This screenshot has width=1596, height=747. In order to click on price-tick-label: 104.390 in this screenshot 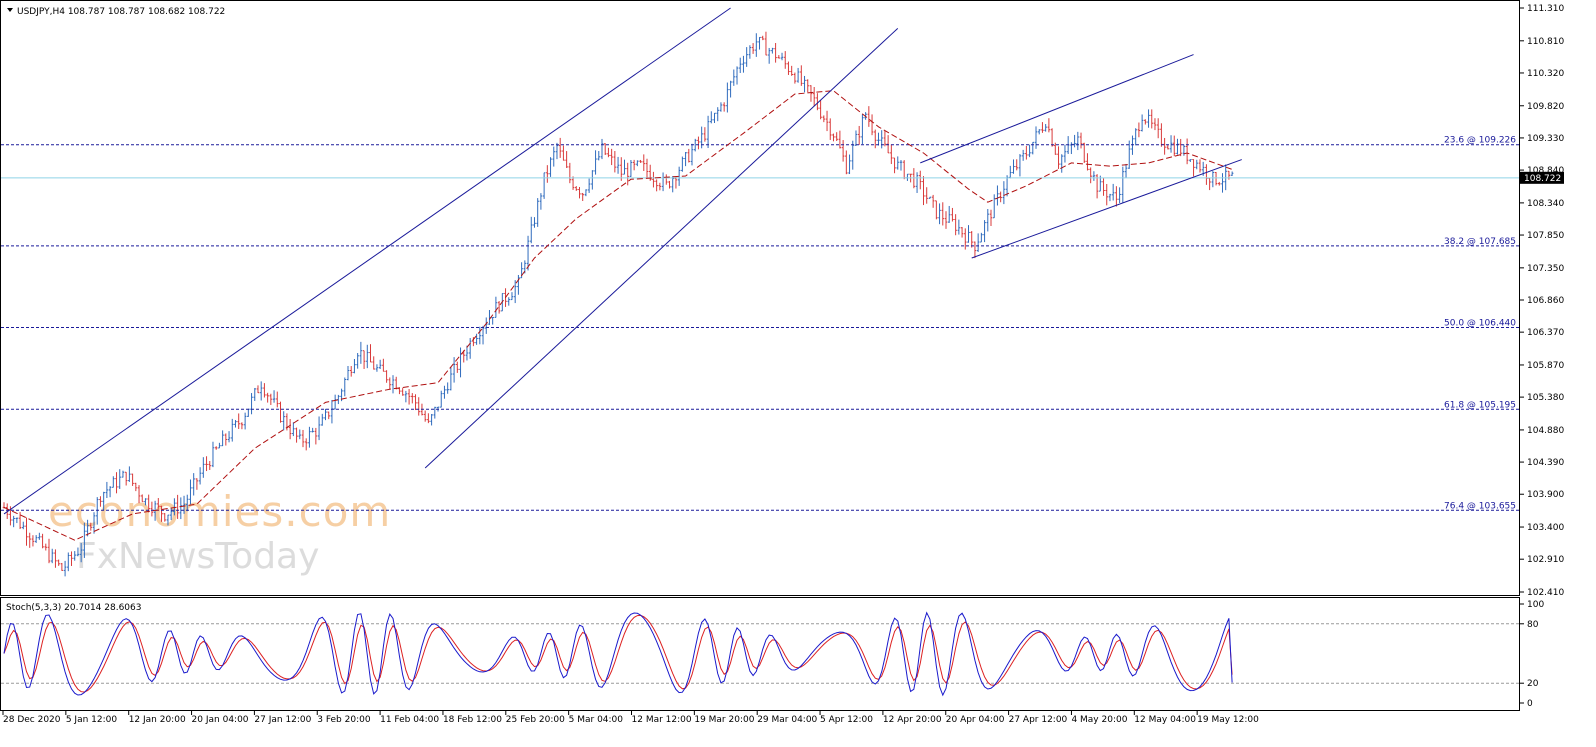, I will do `click(1545, 463)`.